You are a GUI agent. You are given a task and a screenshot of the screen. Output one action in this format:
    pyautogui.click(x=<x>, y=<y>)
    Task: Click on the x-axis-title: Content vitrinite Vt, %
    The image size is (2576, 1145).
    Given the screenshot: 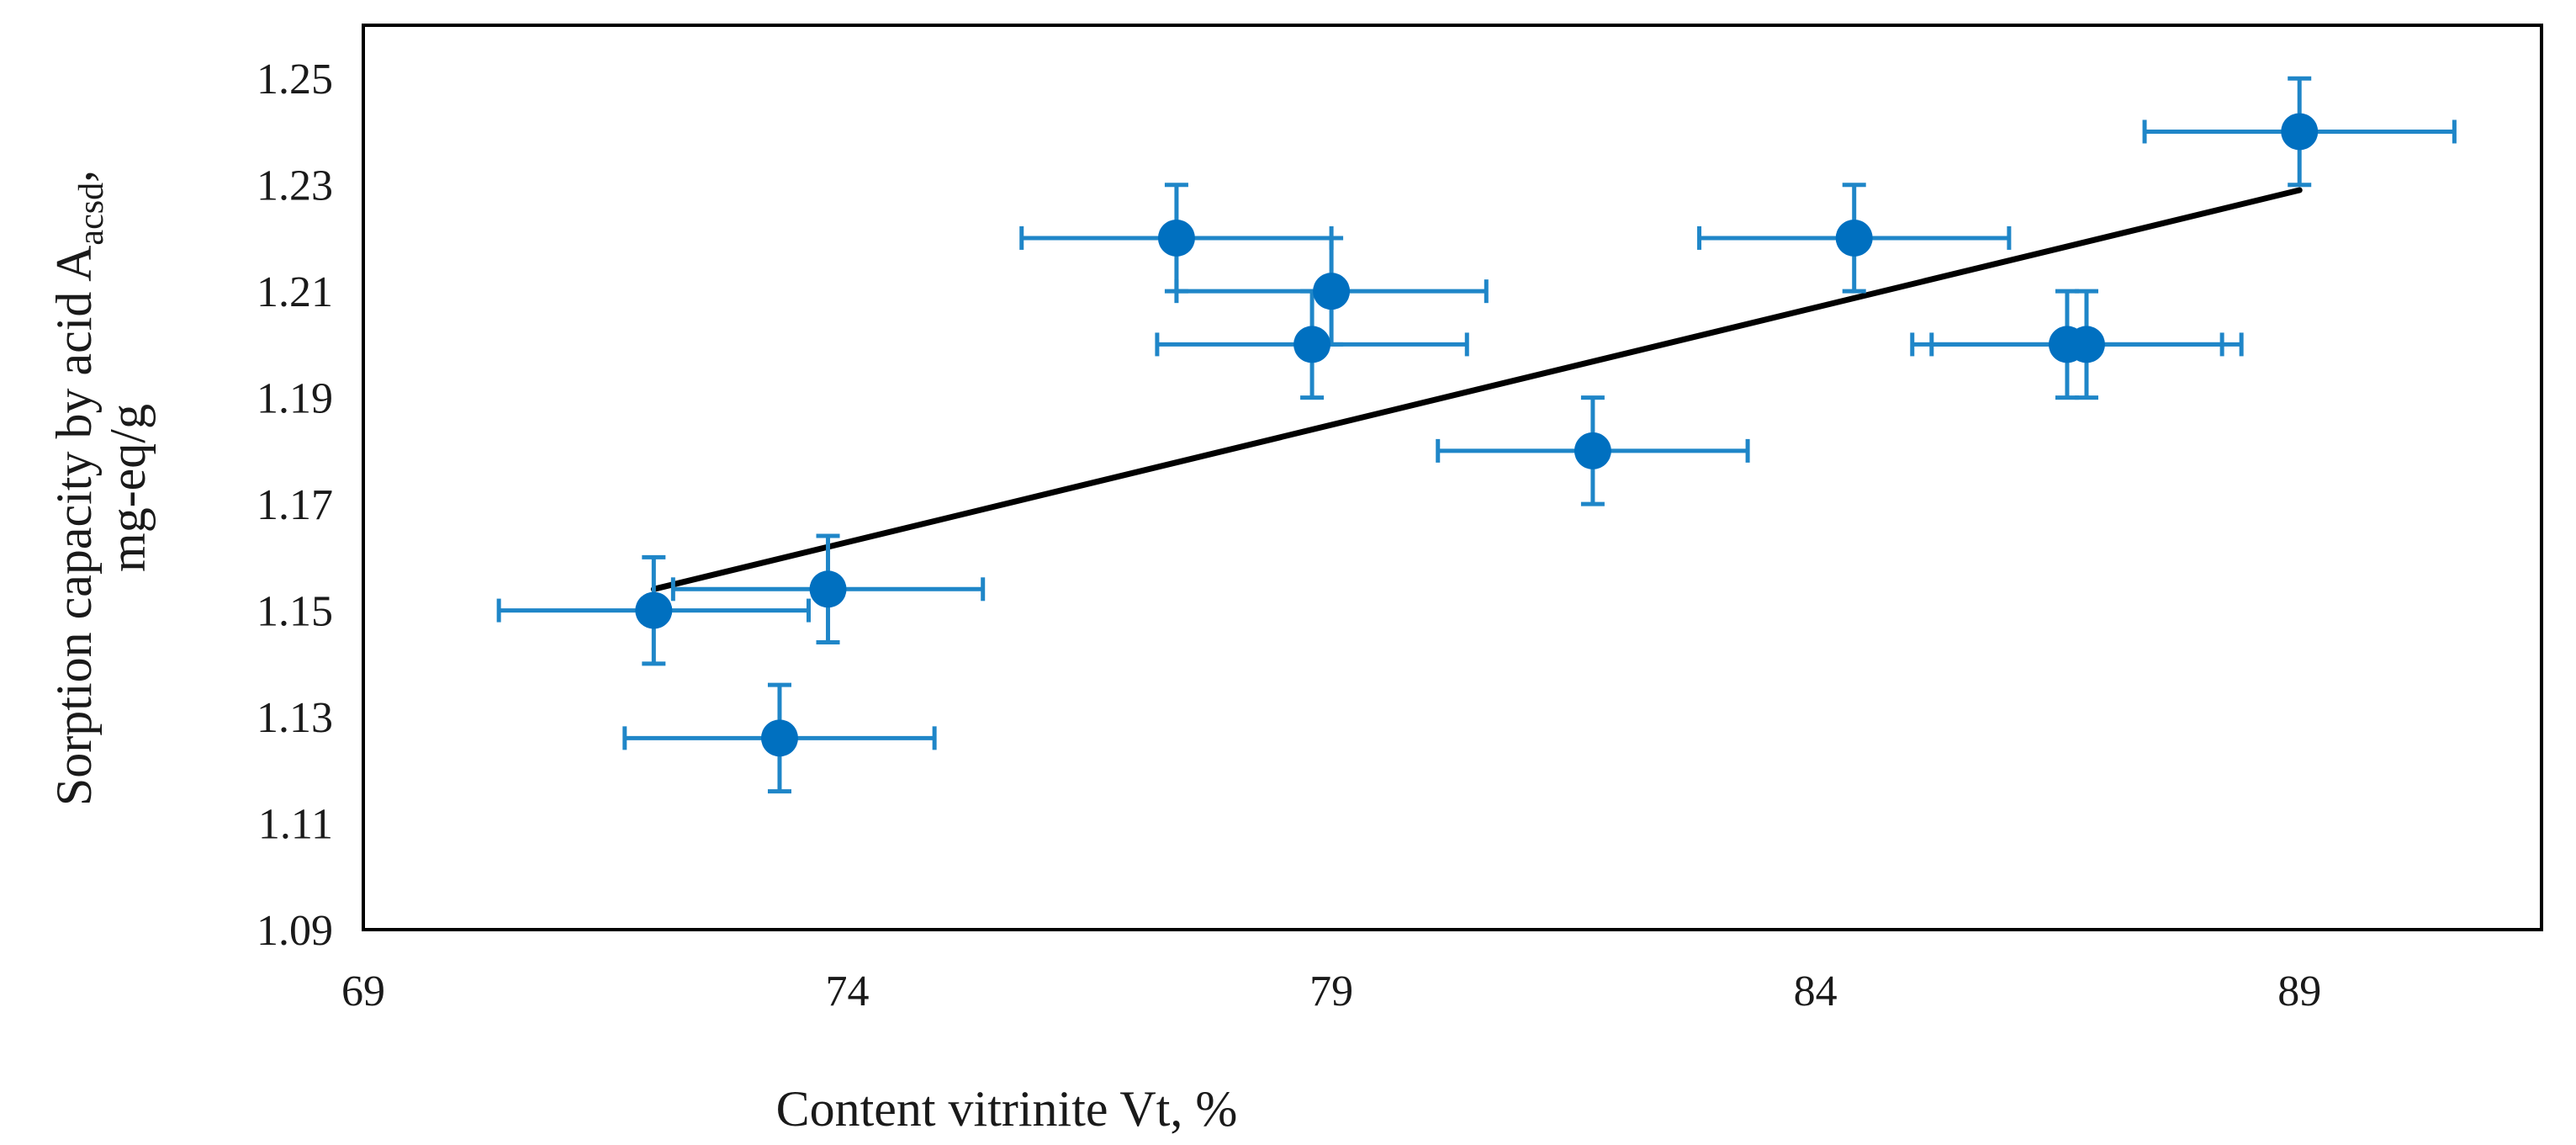 What is the action you would take?
    pyautogui.click(x=1007, y=1109)
    